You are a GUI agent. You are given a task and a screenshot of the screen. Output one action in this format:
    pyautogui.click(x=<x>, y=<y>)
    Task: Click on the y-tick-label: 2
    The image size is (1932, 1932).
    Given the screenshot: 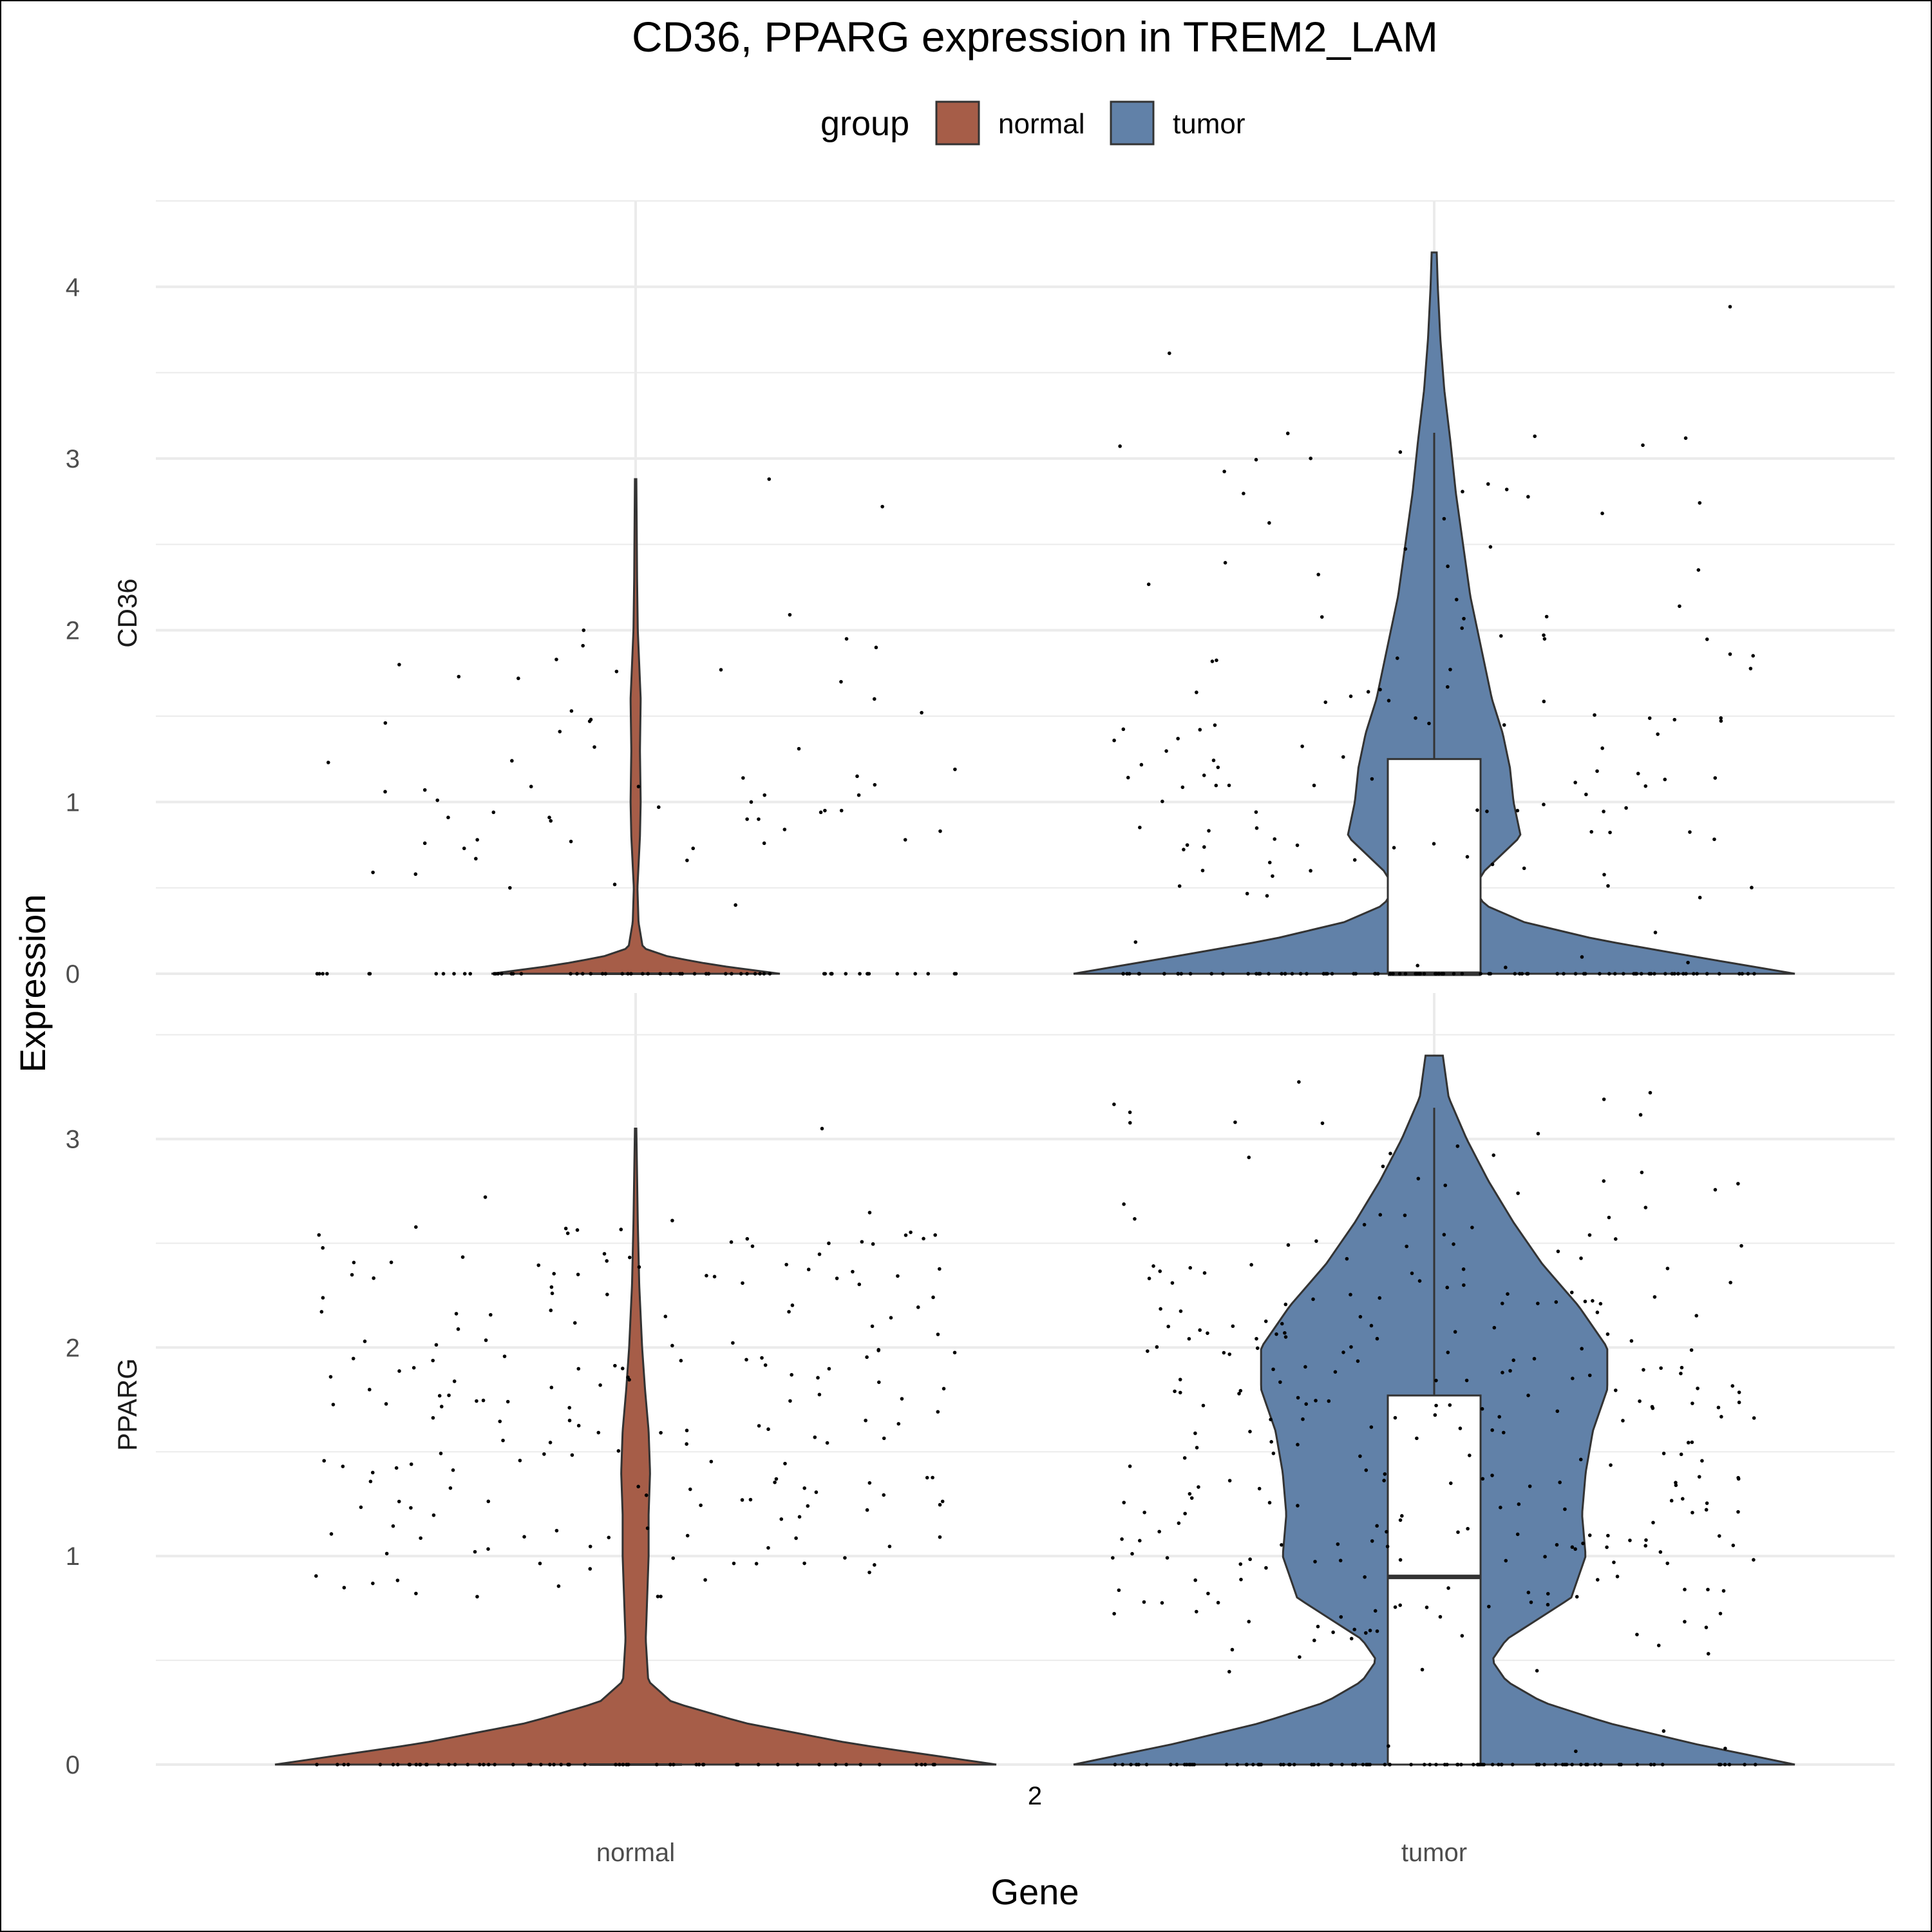 What is the action you would take?
    pyautogui.click(x=73, y=631)
    